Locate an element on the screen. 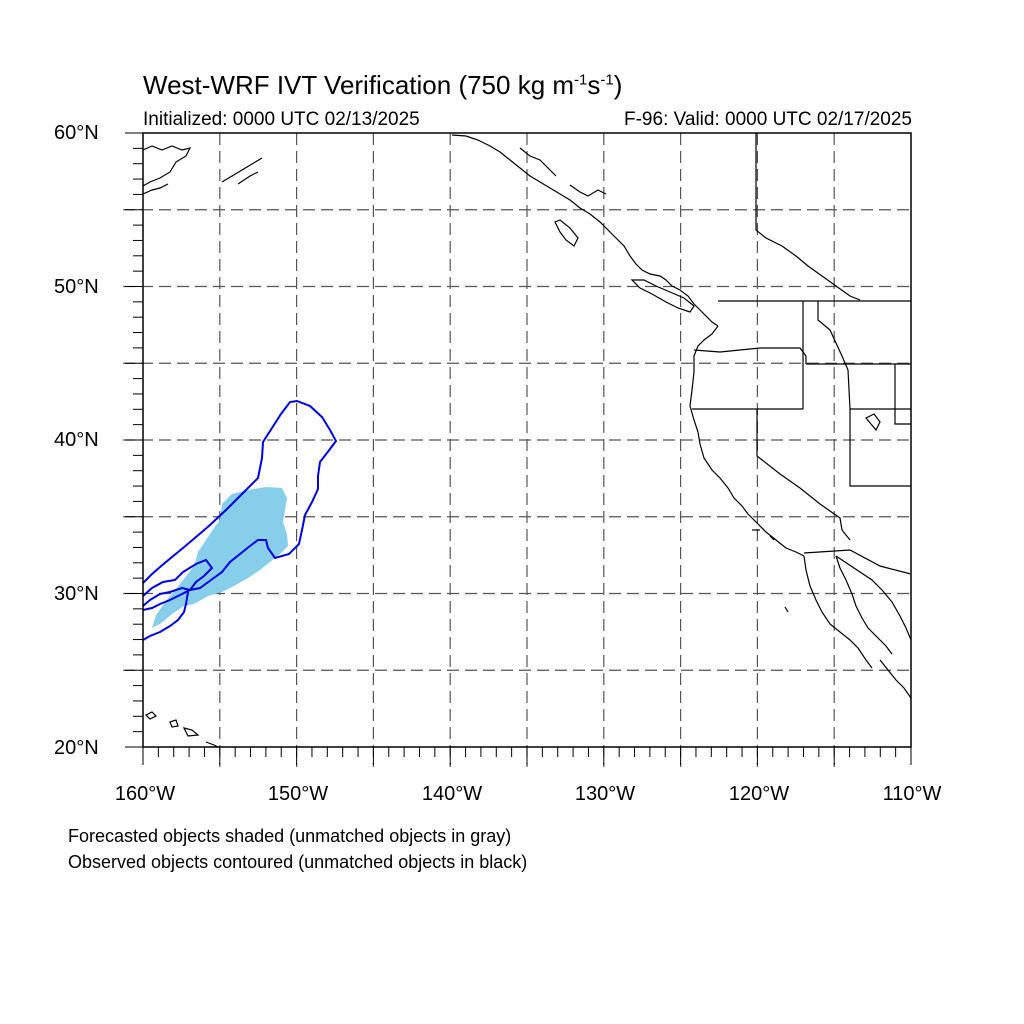 Image resolution: width=1024 pixels, height=1024 pixels. lon-label-160w: 160°W is located at coordinates (145, 794).